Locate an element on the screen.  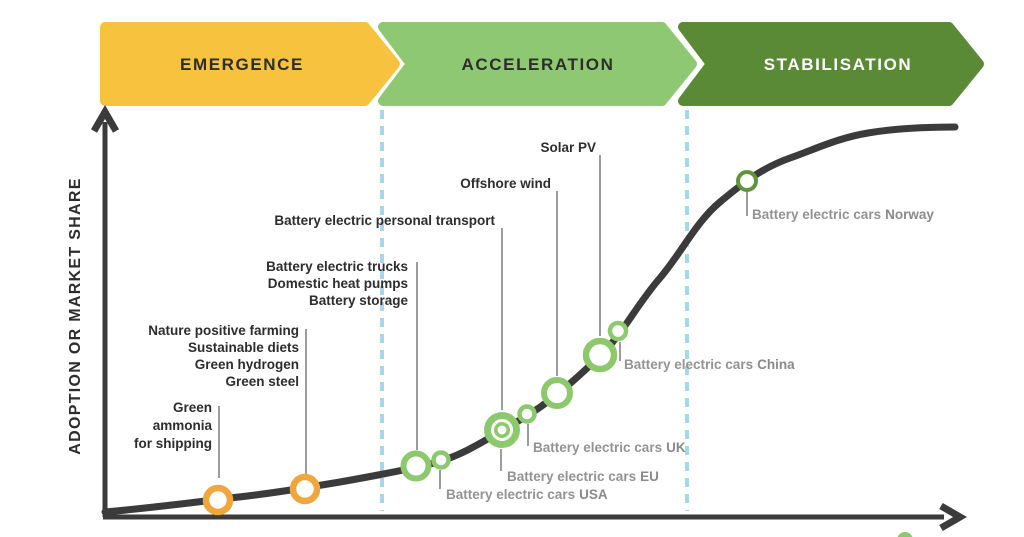
marker-offshore-wind is located at coordinates (557, 393).